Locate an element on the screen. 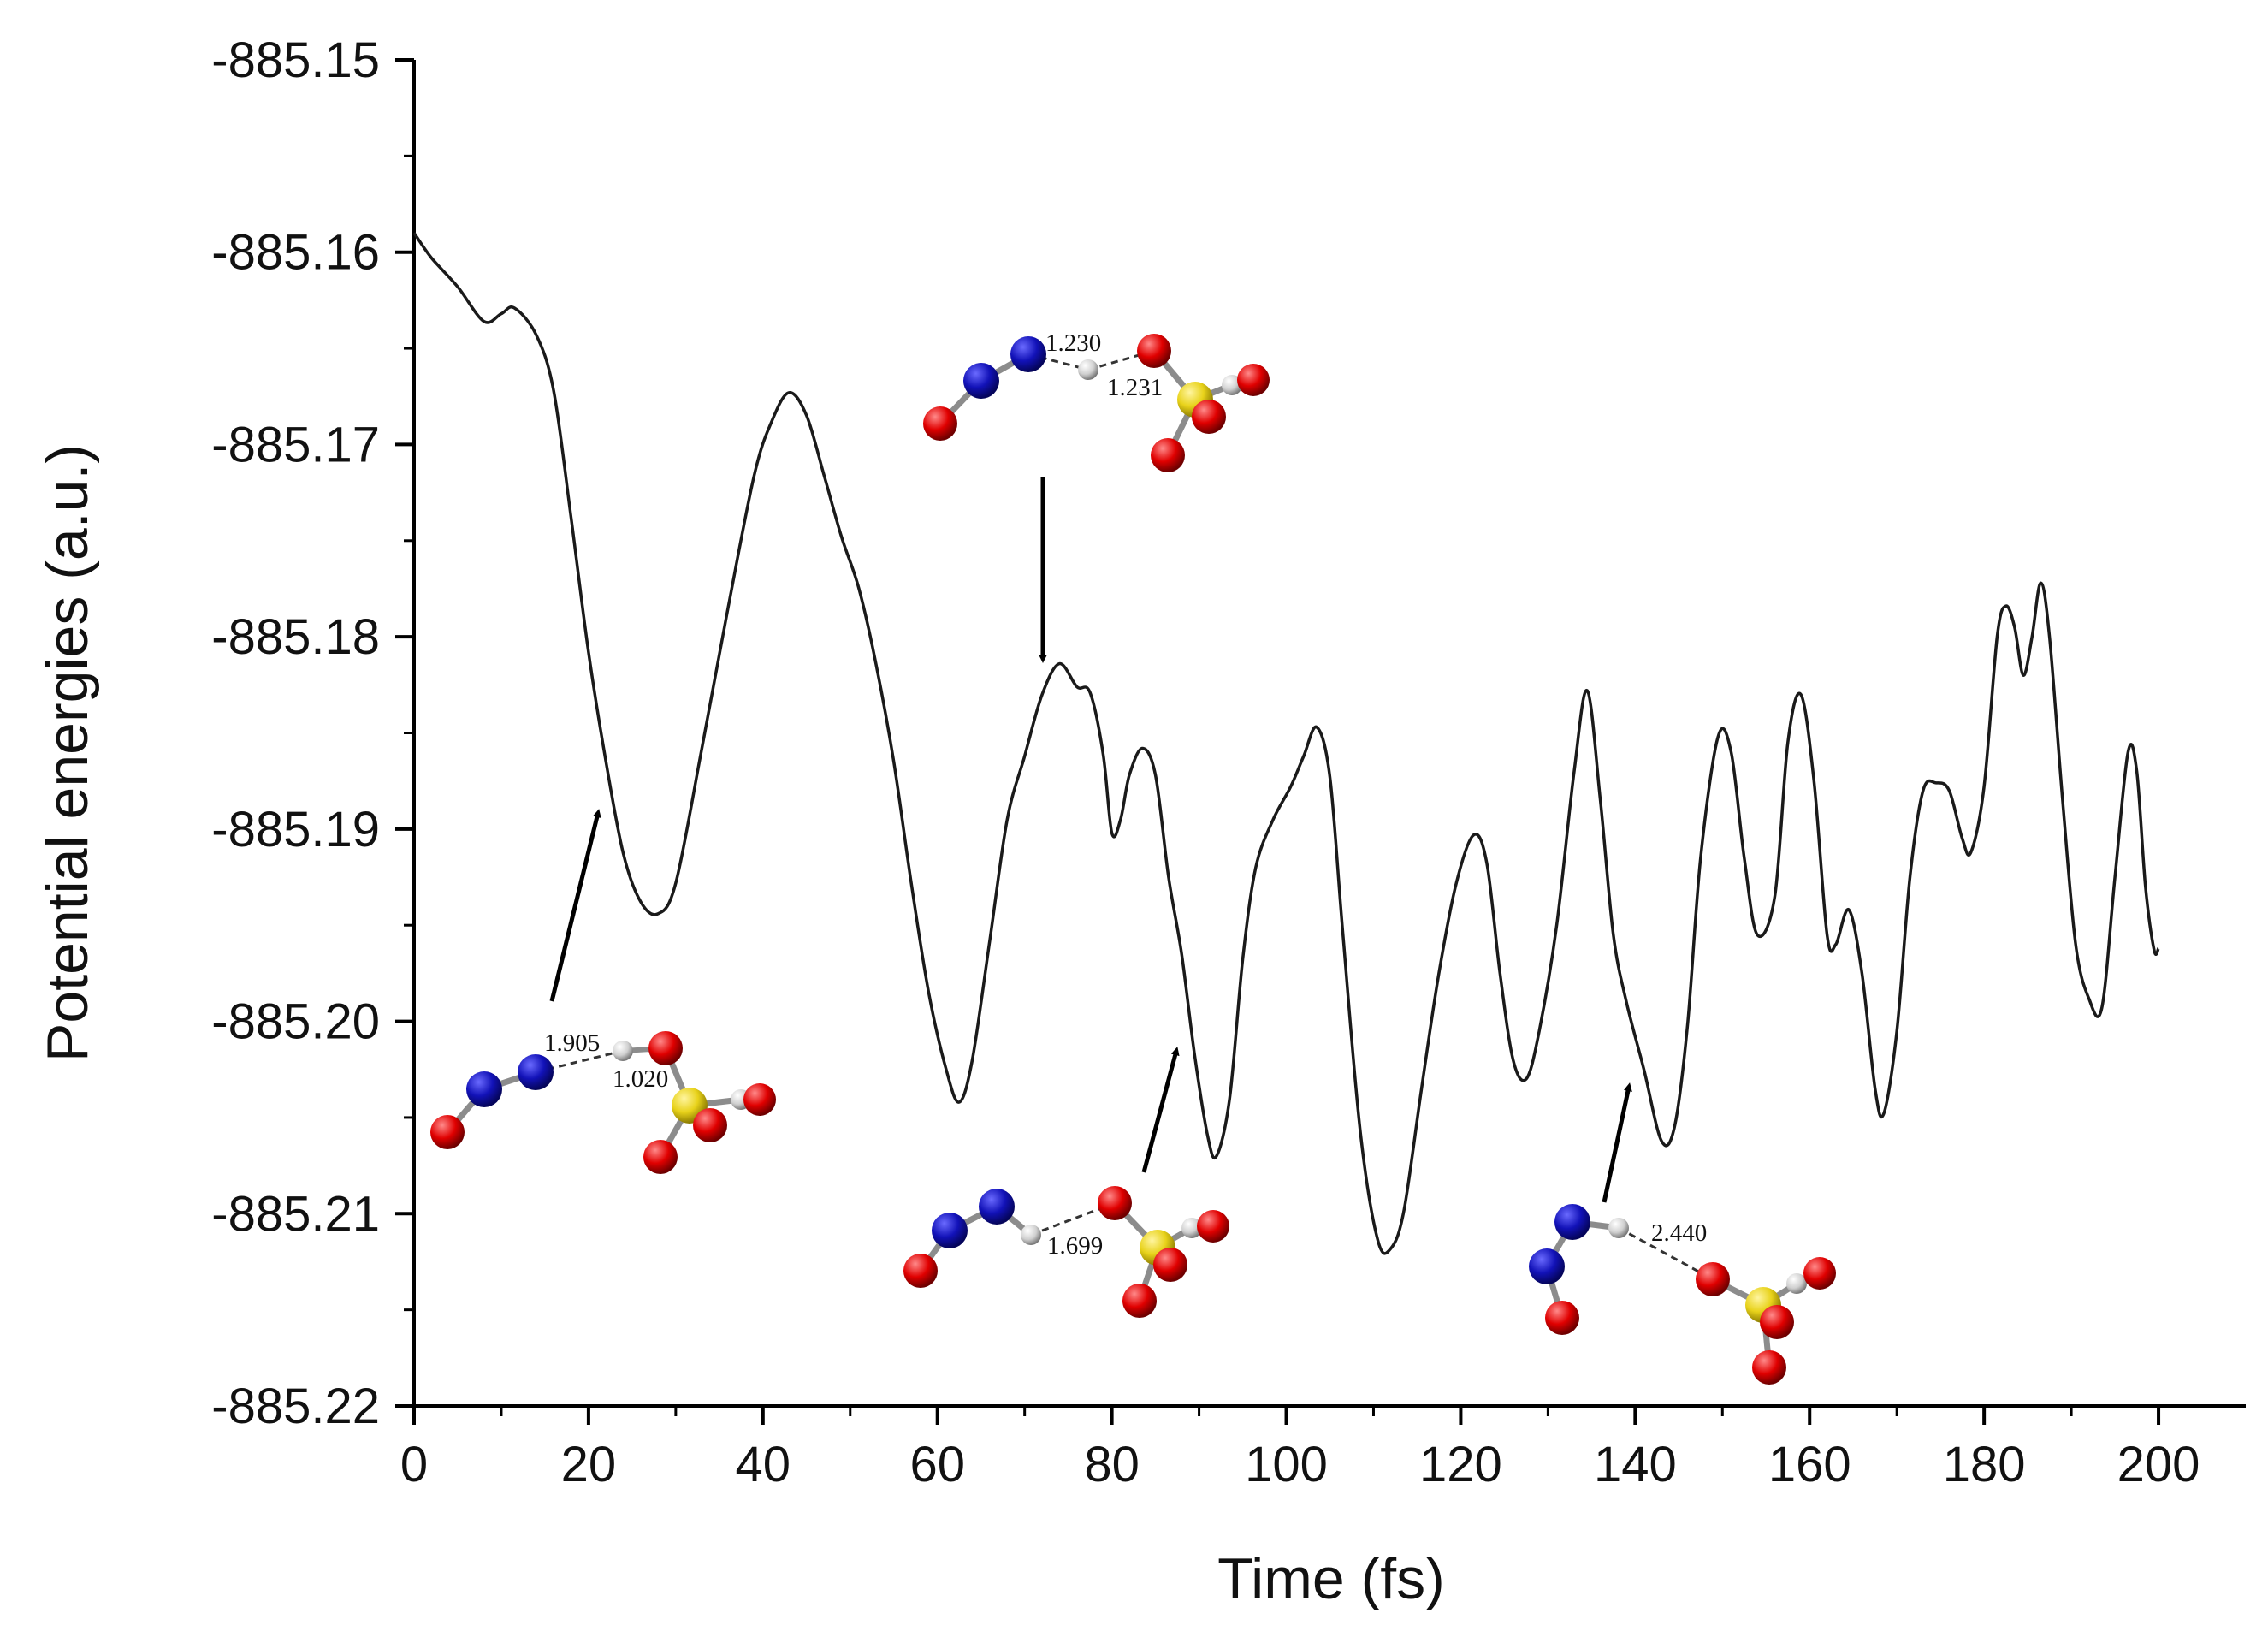 This screenshot has width=2268, height=1631. y-tick-label: -885.17 is located at coordinates (295, 444).